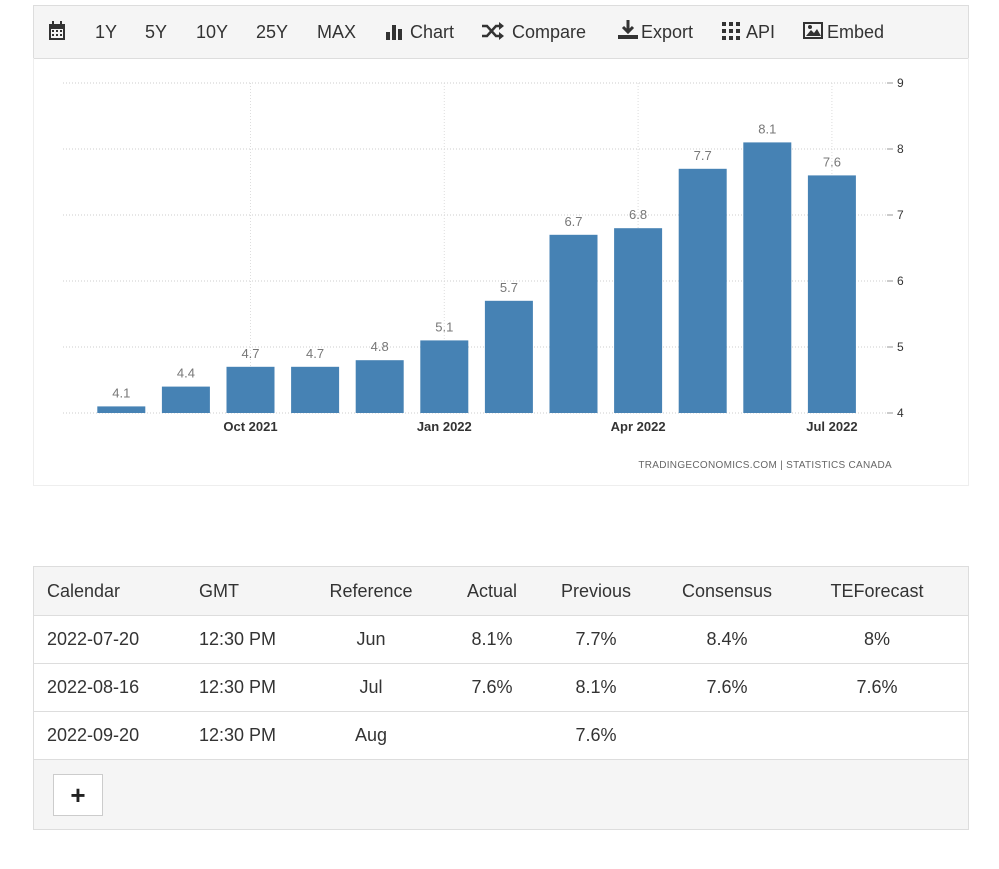 The height and width of the screenshot is (869, 999). What do you see at coordinates (371, 735) in the screenshot?
I see `table-cell: Aug` at bounding box center [371, 735].